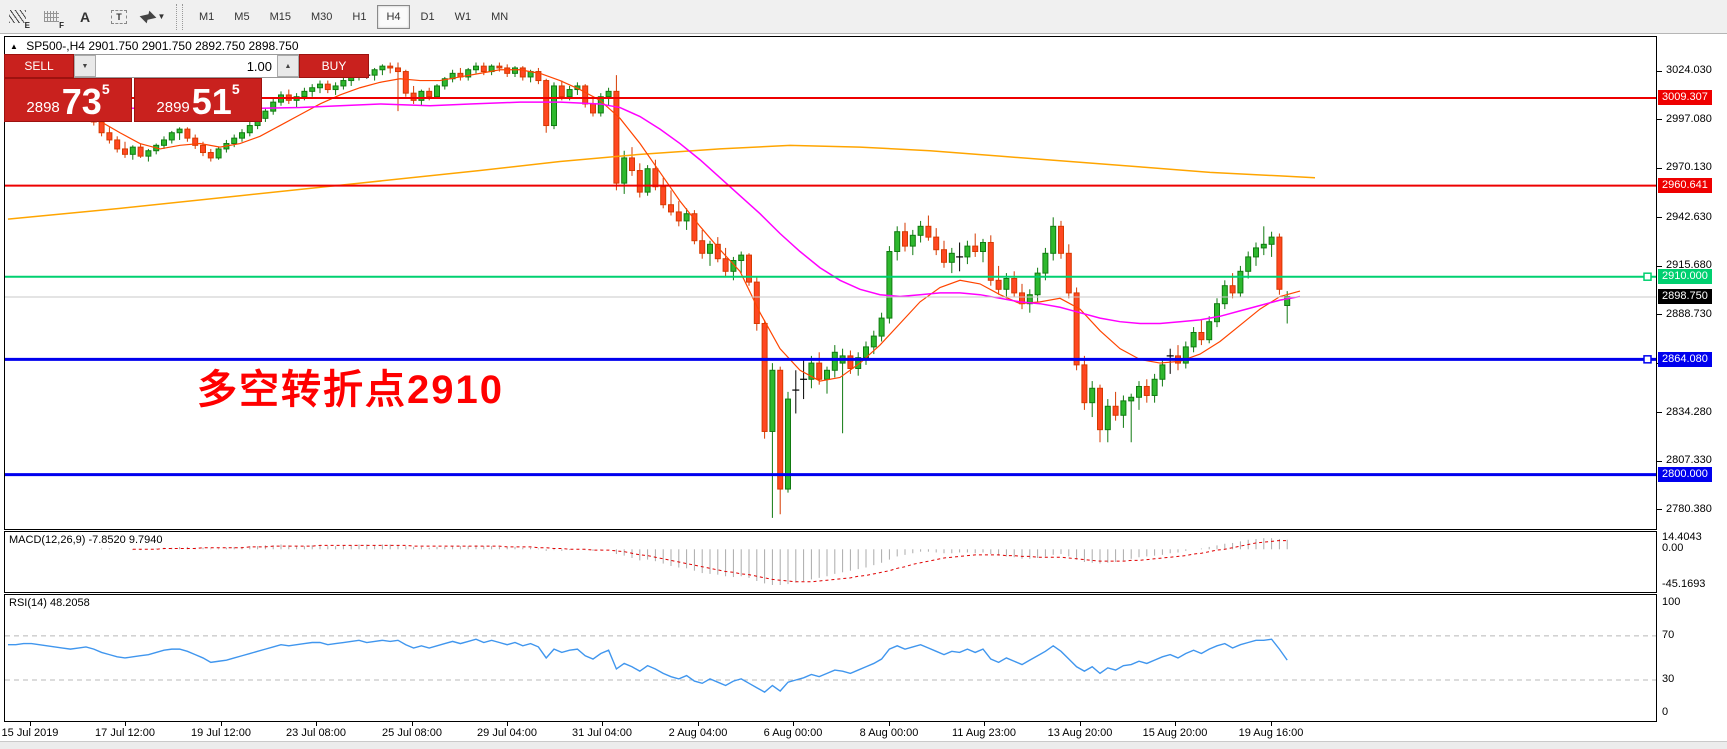 This screenshot has width=1727, height=749. What do you see at coordinates (1671, 601) in the screenshot?
I see `rsi-scale-label: 100` at bounding box center [1671, 601].